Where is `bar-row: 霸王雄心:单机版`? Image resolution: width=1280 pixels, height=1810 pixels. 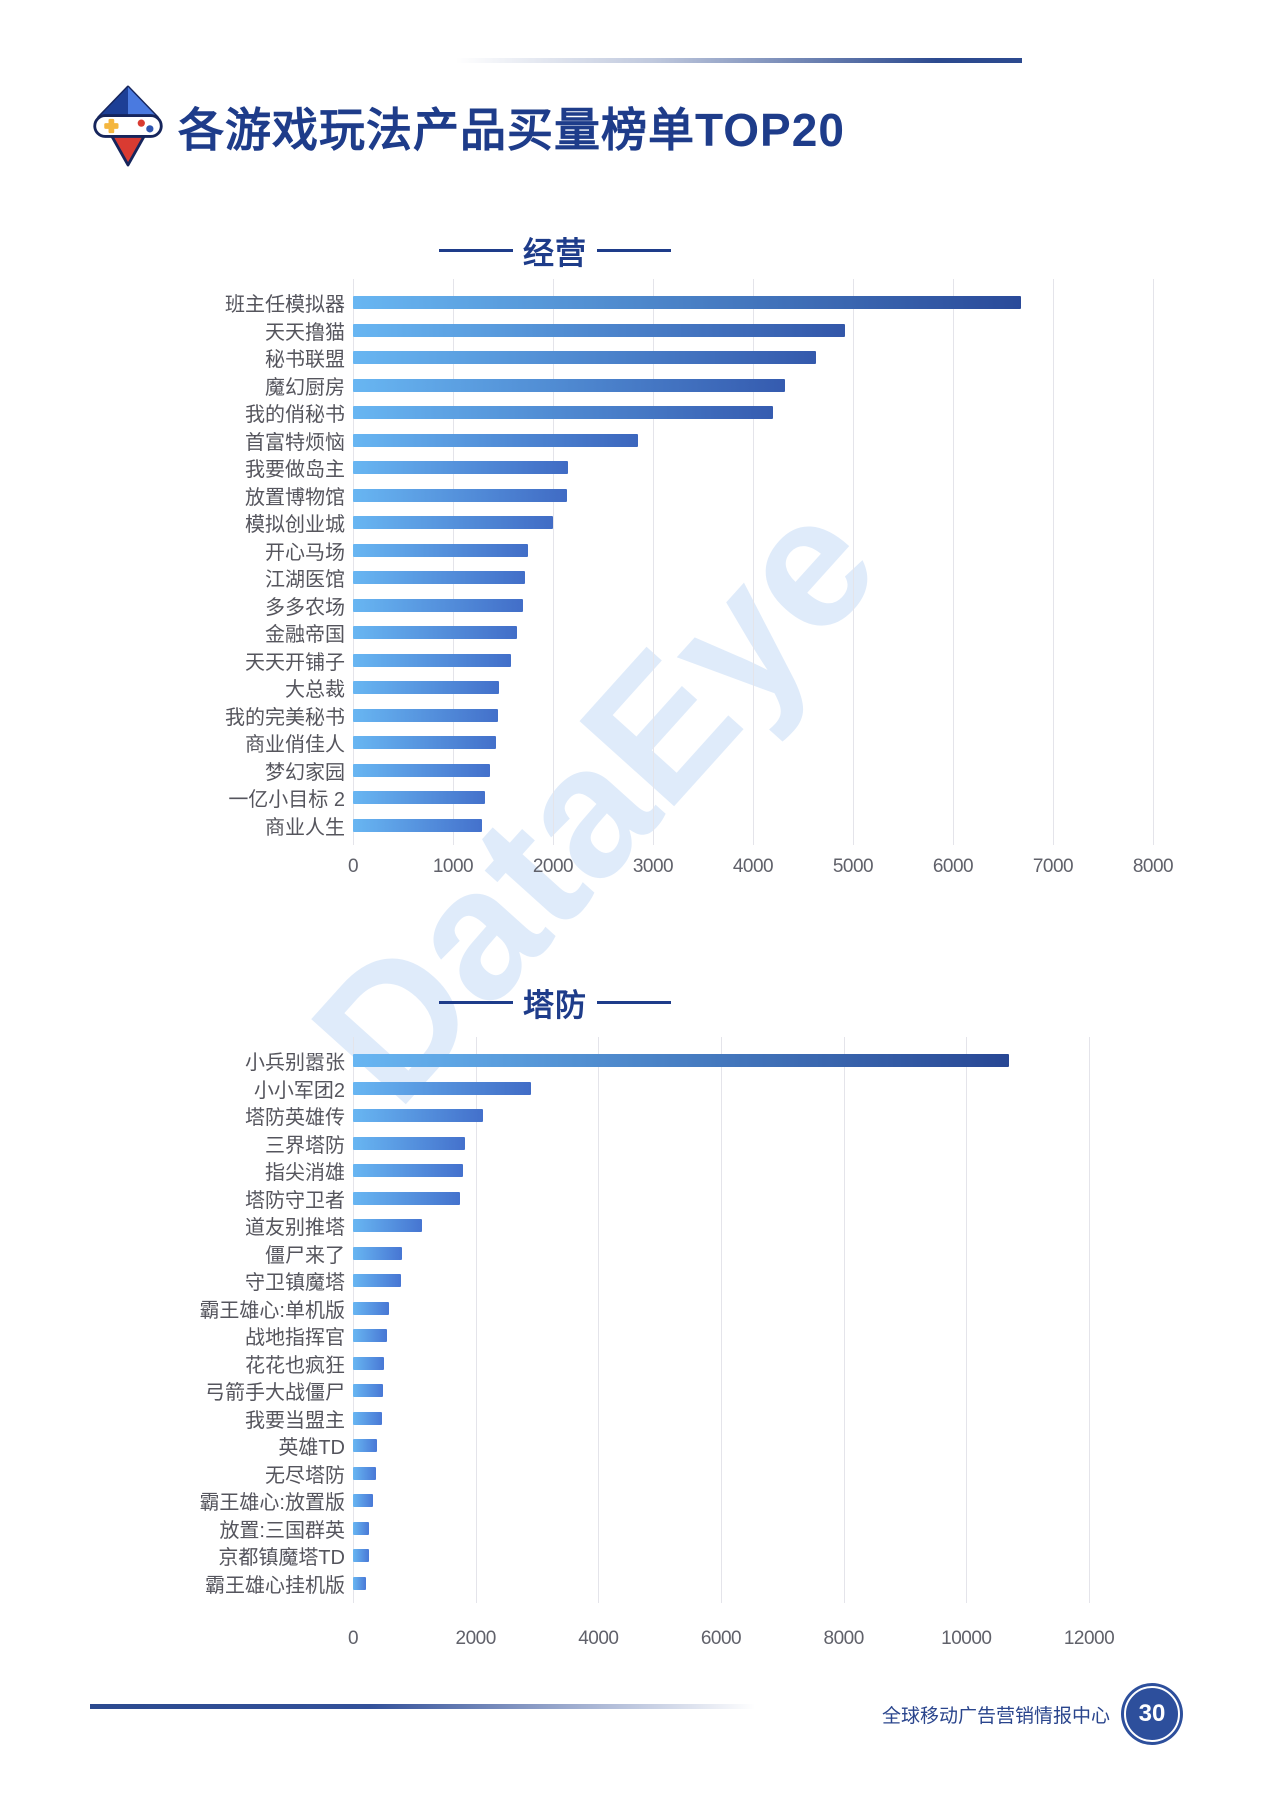
bar-row: 霸王雄心:单机版 is located at coordinates (617, 1309).